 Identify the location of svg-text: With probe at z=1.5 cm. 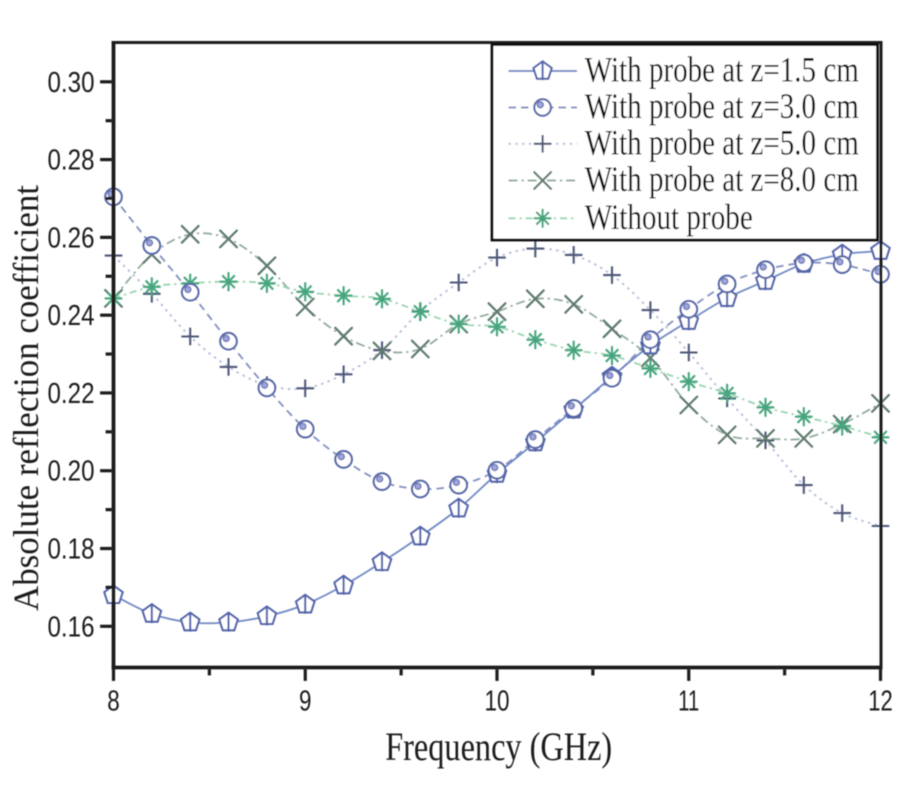
(722, 70).